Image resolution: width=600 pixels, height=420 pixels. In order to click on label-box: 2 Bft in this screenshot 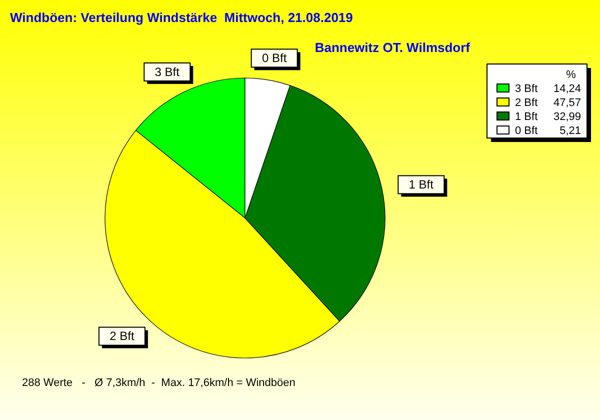, I will do `click(123, 337)`.